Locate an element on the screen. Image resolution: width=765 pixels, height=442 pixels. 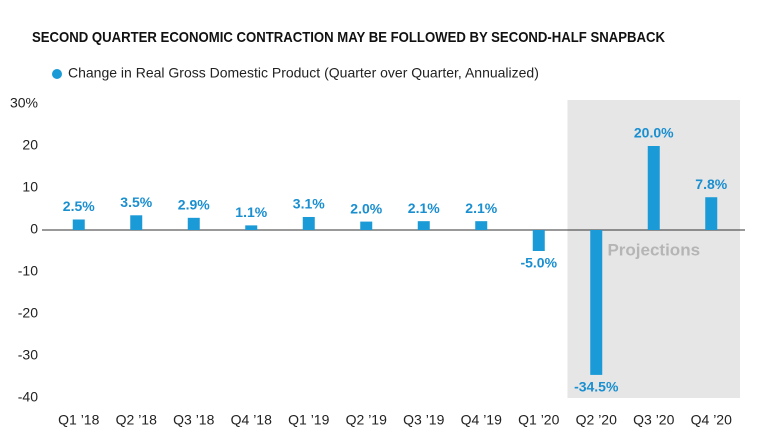
y-tick-label: -40 is located at coordinates (28, 397).